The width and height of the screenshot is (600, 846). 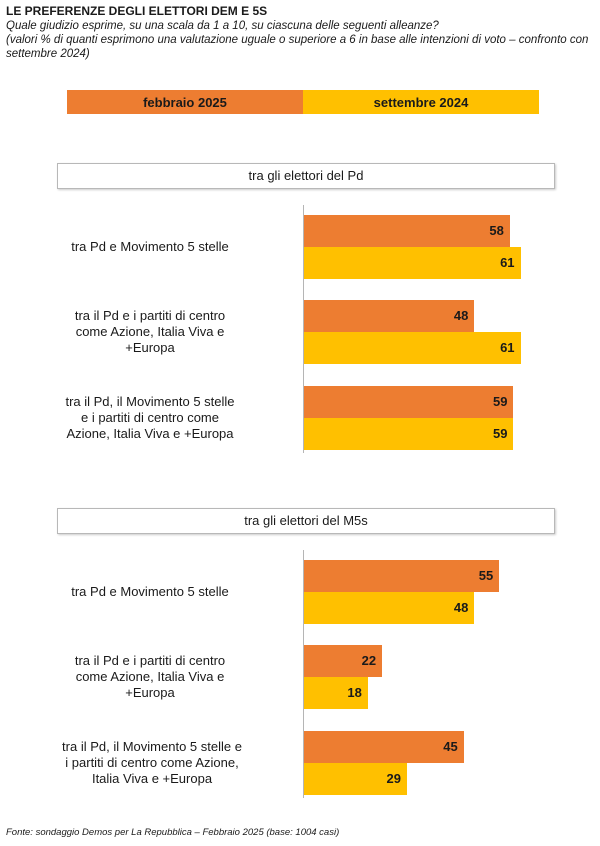 What do you see at coordinates (496, 230) in the screenshot?
I see `data-label: 58` at bounding box center [496, 230].